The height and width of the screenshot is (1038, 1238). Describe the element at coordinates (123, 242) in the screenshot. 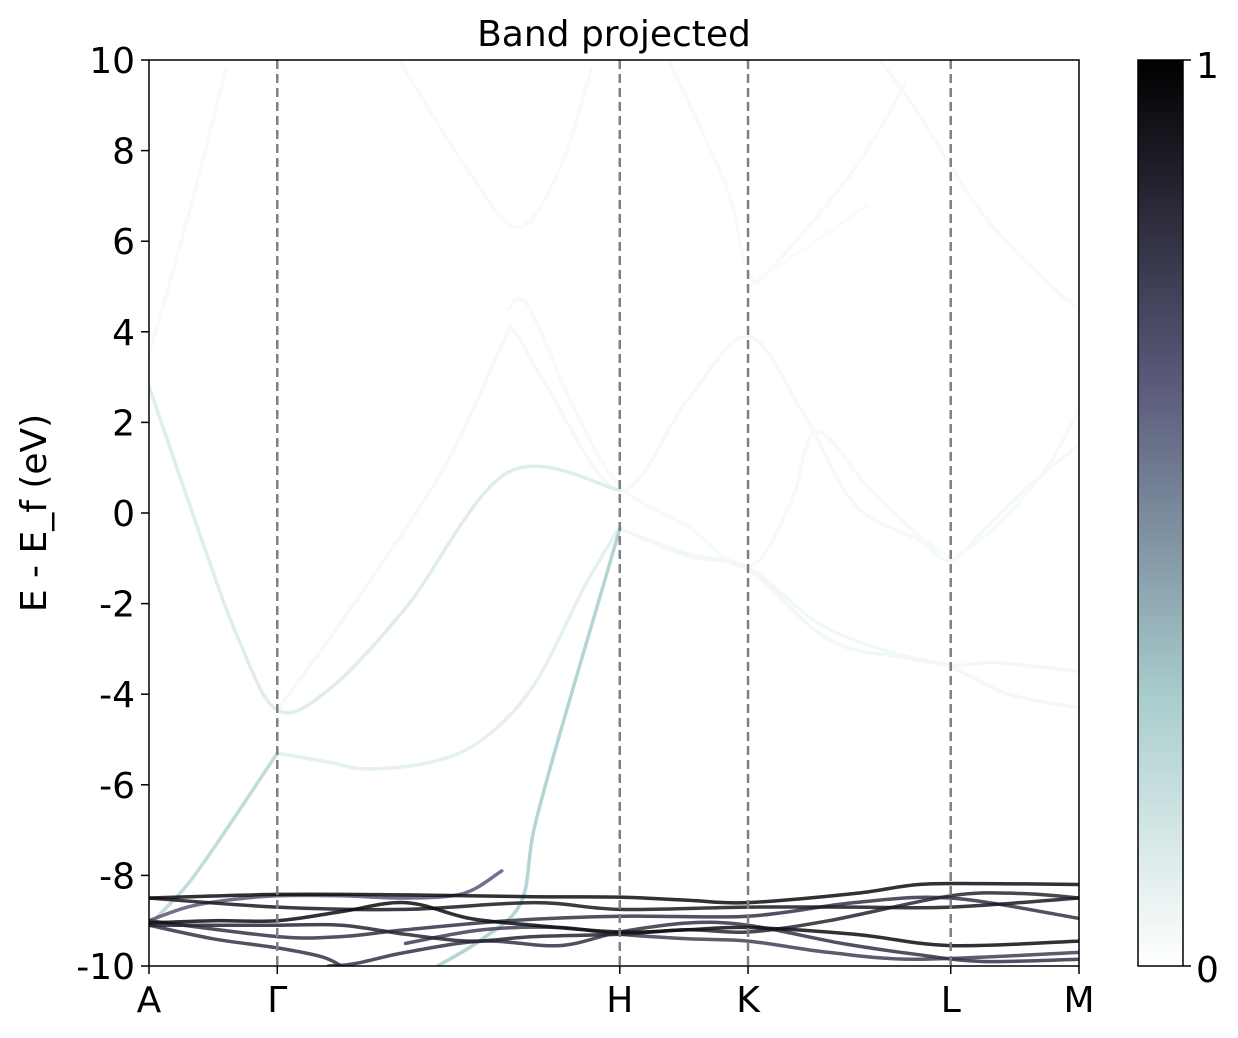

I see `y-tick-label-2: 6` at that location.